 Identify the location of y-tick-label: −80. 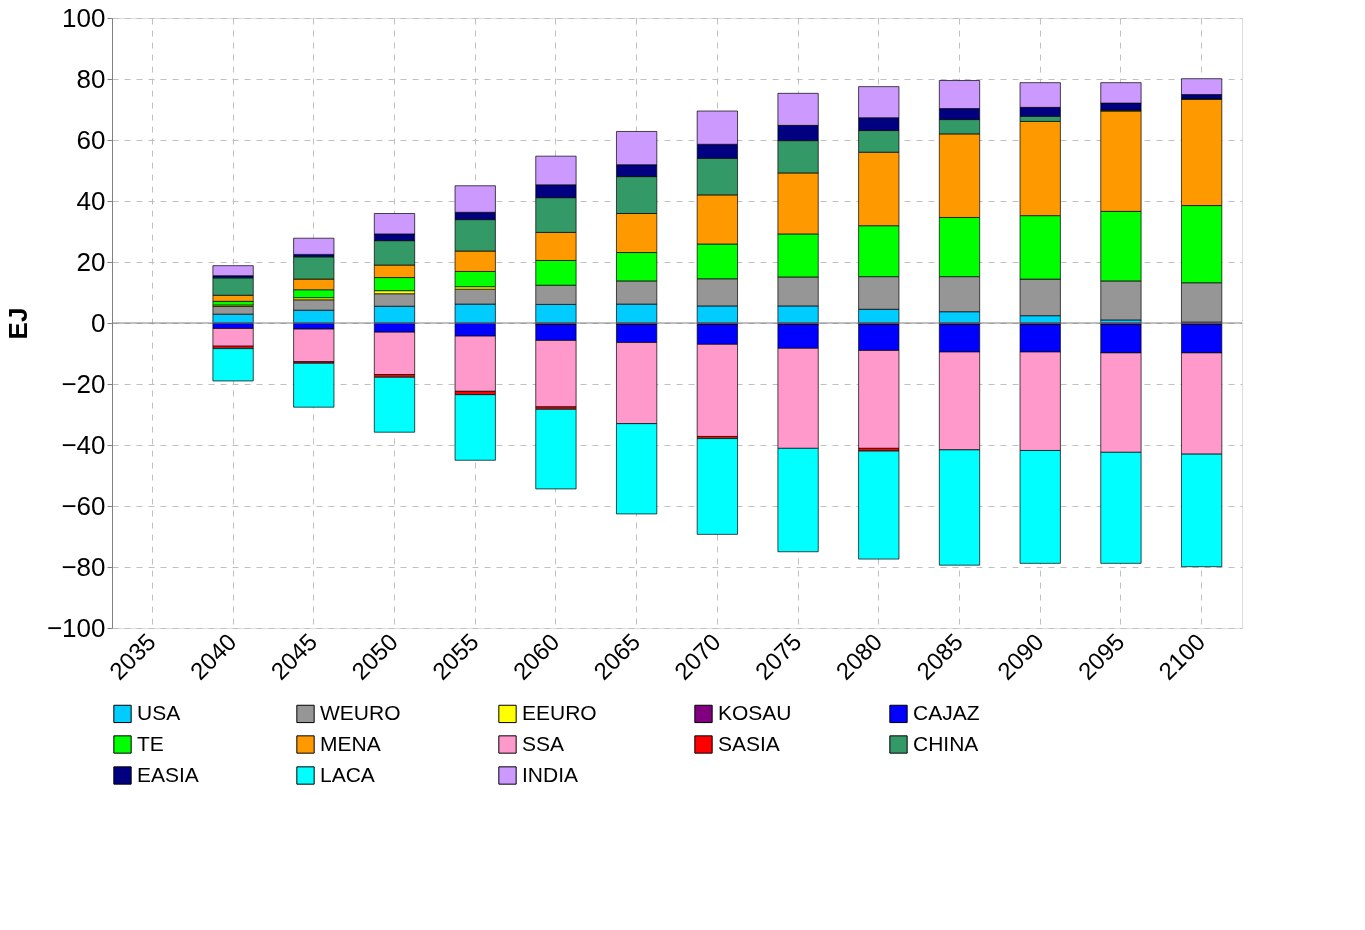
(83, 566).